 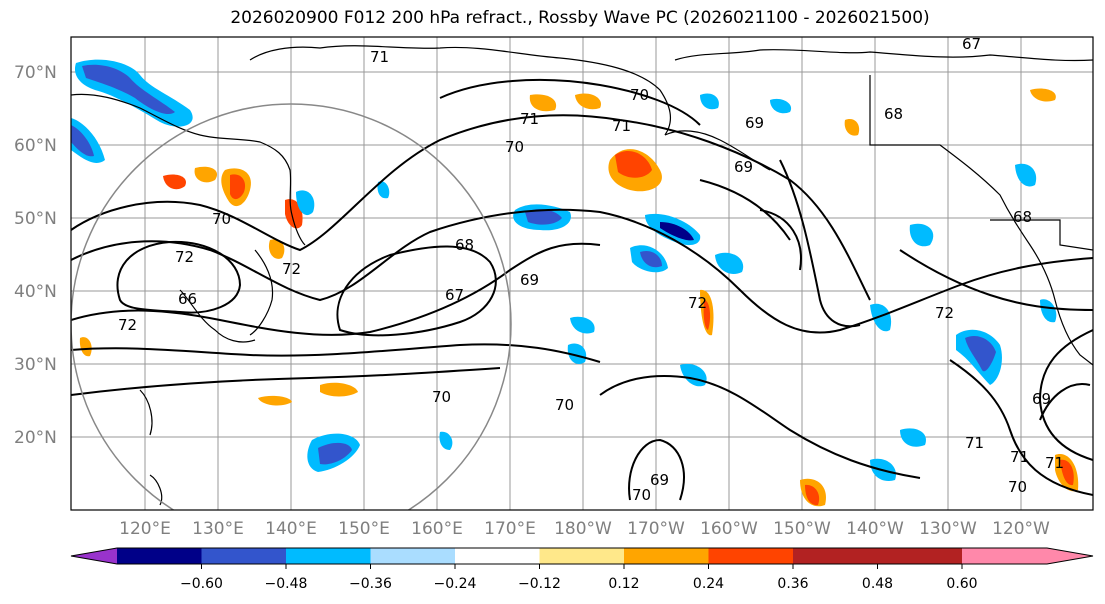 I want to click on colorbar-tick: 0.48, so click(x=877, y=584).